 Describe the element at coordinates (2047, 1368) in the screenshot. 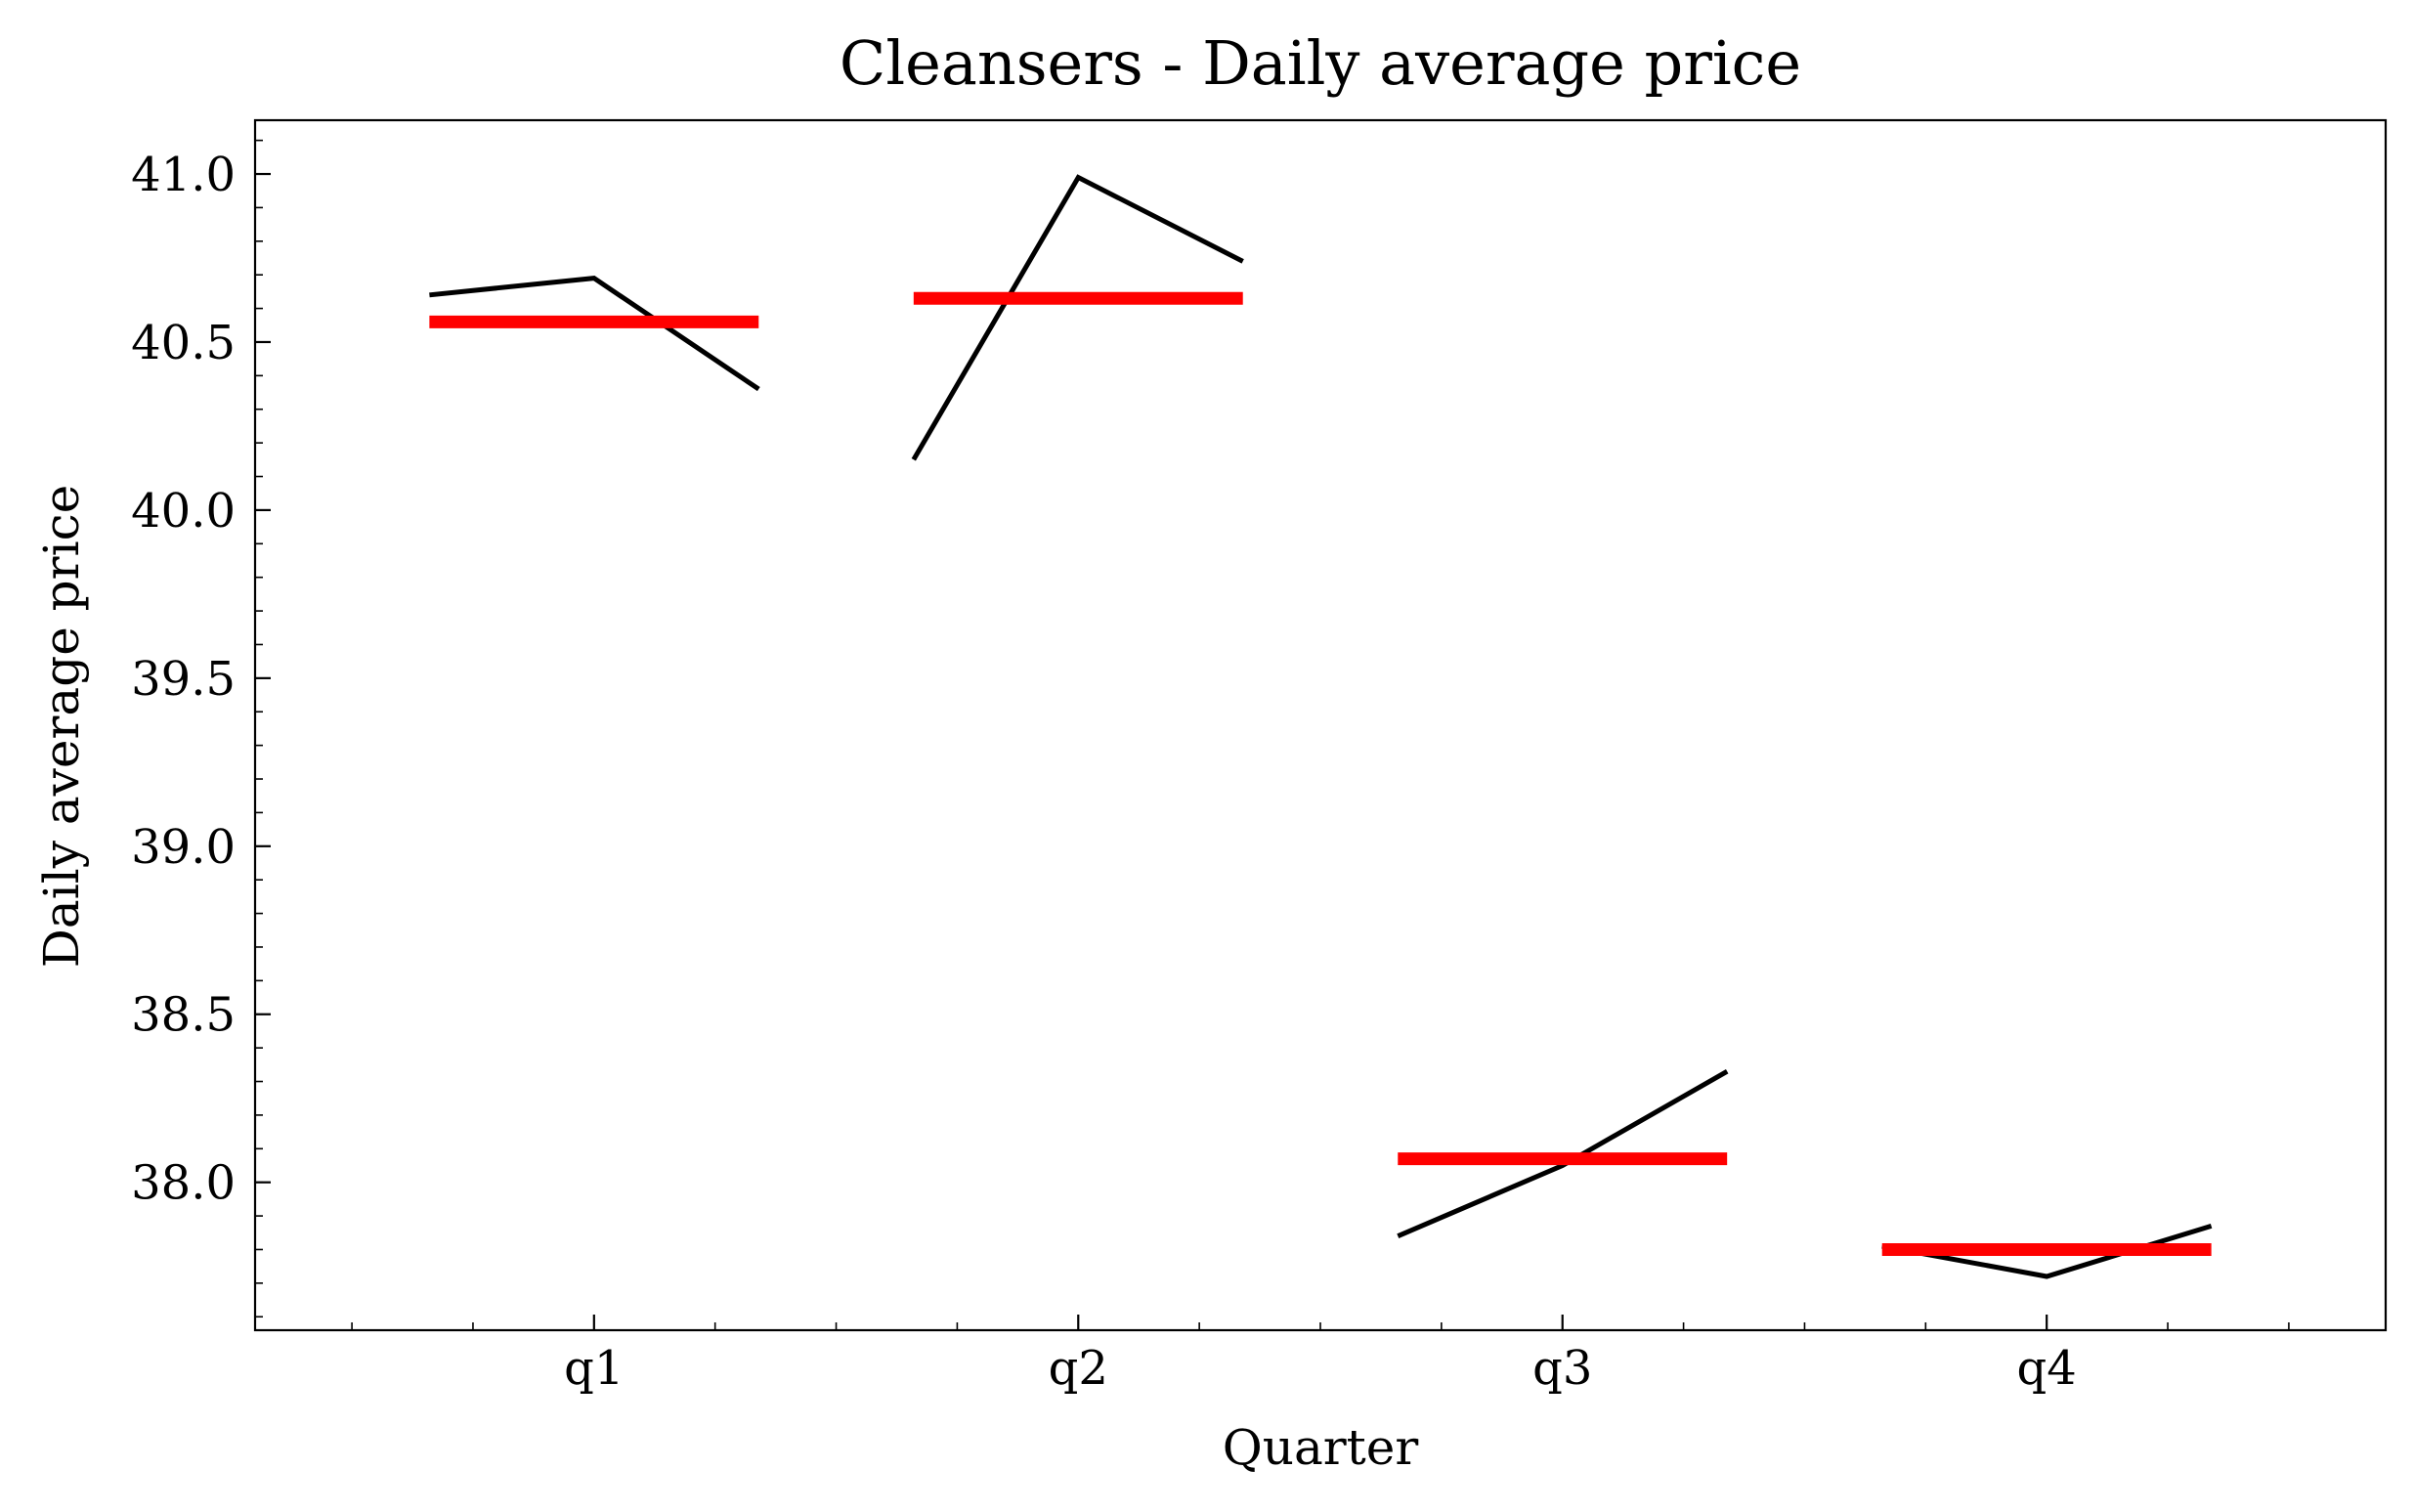

I see `x-tick-label: q4` at that location.